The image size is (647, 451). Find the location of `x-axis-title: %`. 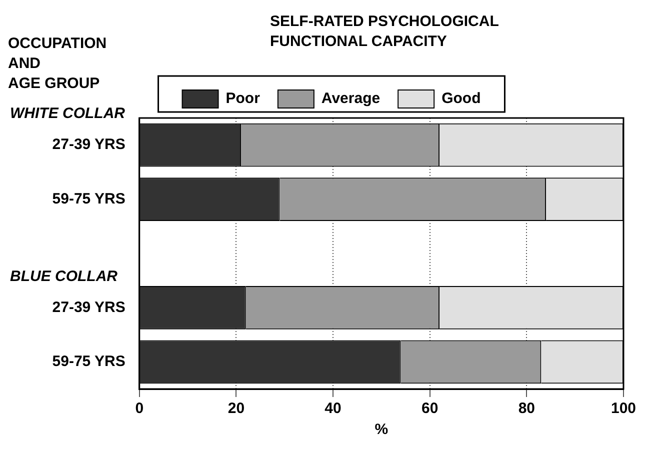

x-axis-title: % is located at coordinates (381, 429).